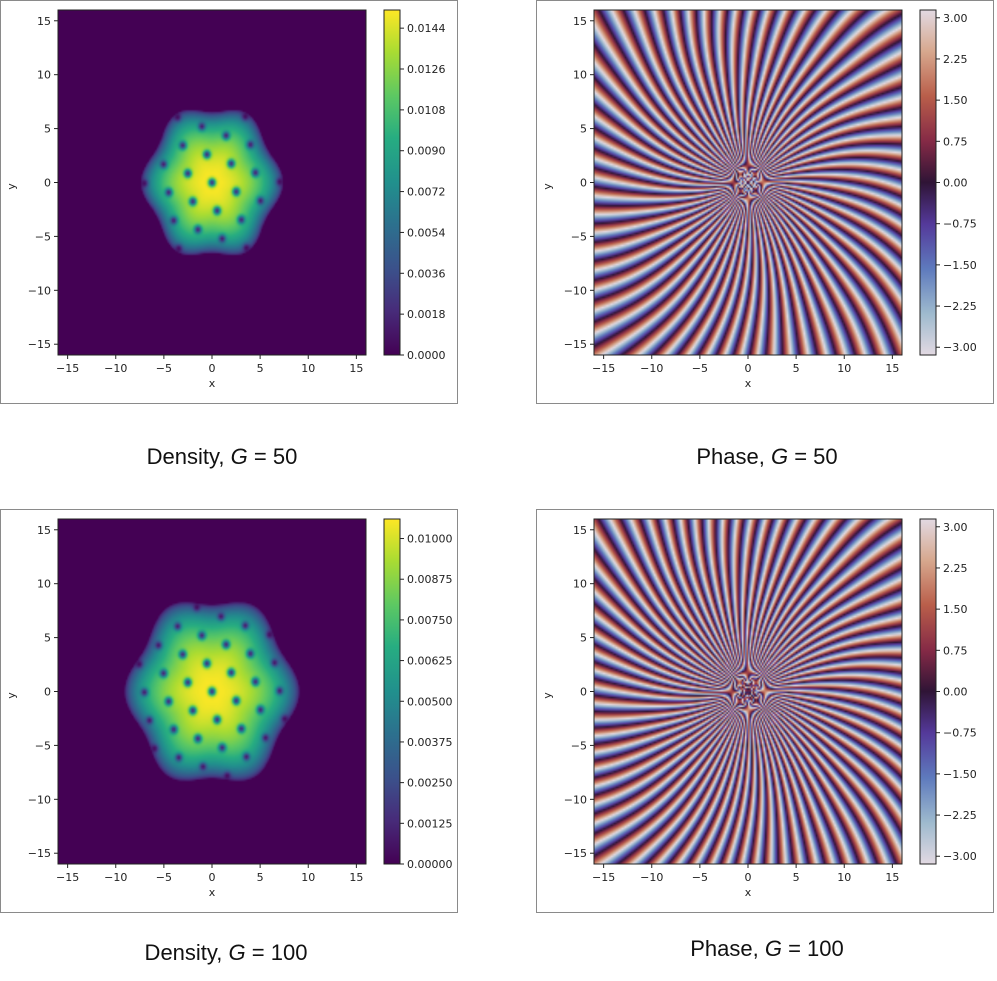 This screenshot has width=997, height=981. I want to click on colorbar-tick-label: 0.75, so click(955, 141).